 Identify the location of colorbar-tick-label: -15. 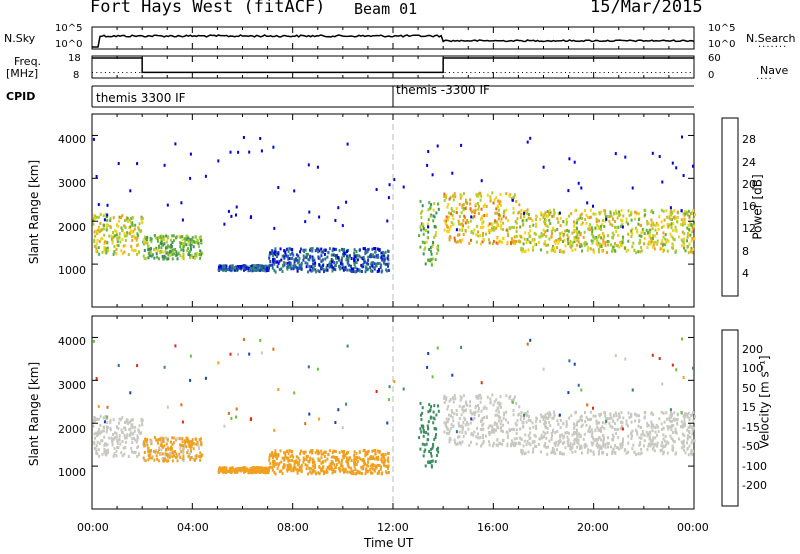
(751, 427).